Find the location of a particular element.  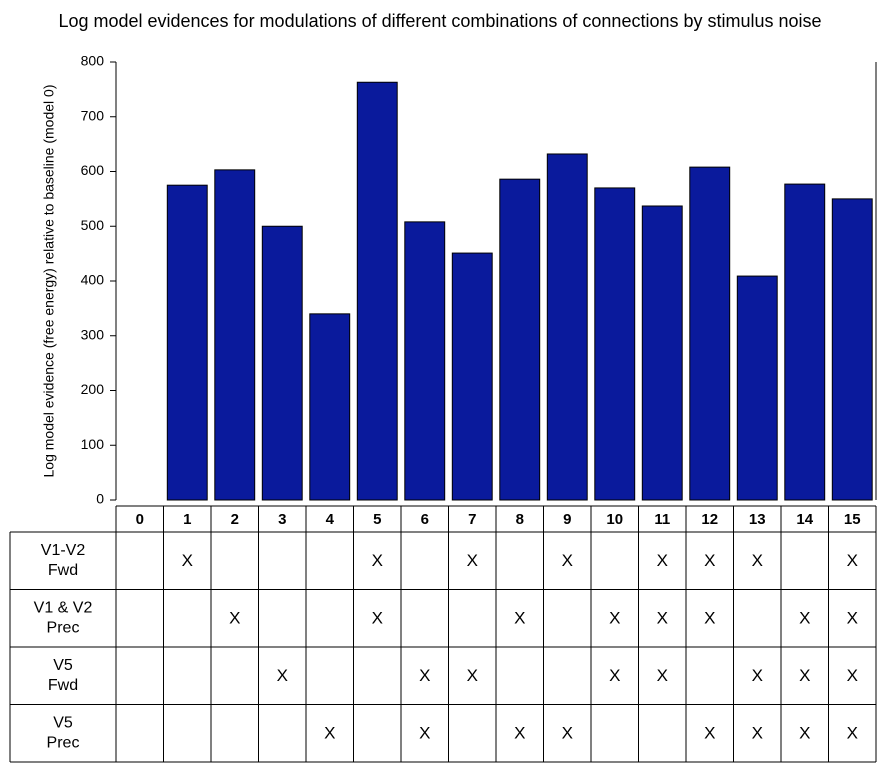

x-tick-label: 13 is located at coordinates (757, 519).